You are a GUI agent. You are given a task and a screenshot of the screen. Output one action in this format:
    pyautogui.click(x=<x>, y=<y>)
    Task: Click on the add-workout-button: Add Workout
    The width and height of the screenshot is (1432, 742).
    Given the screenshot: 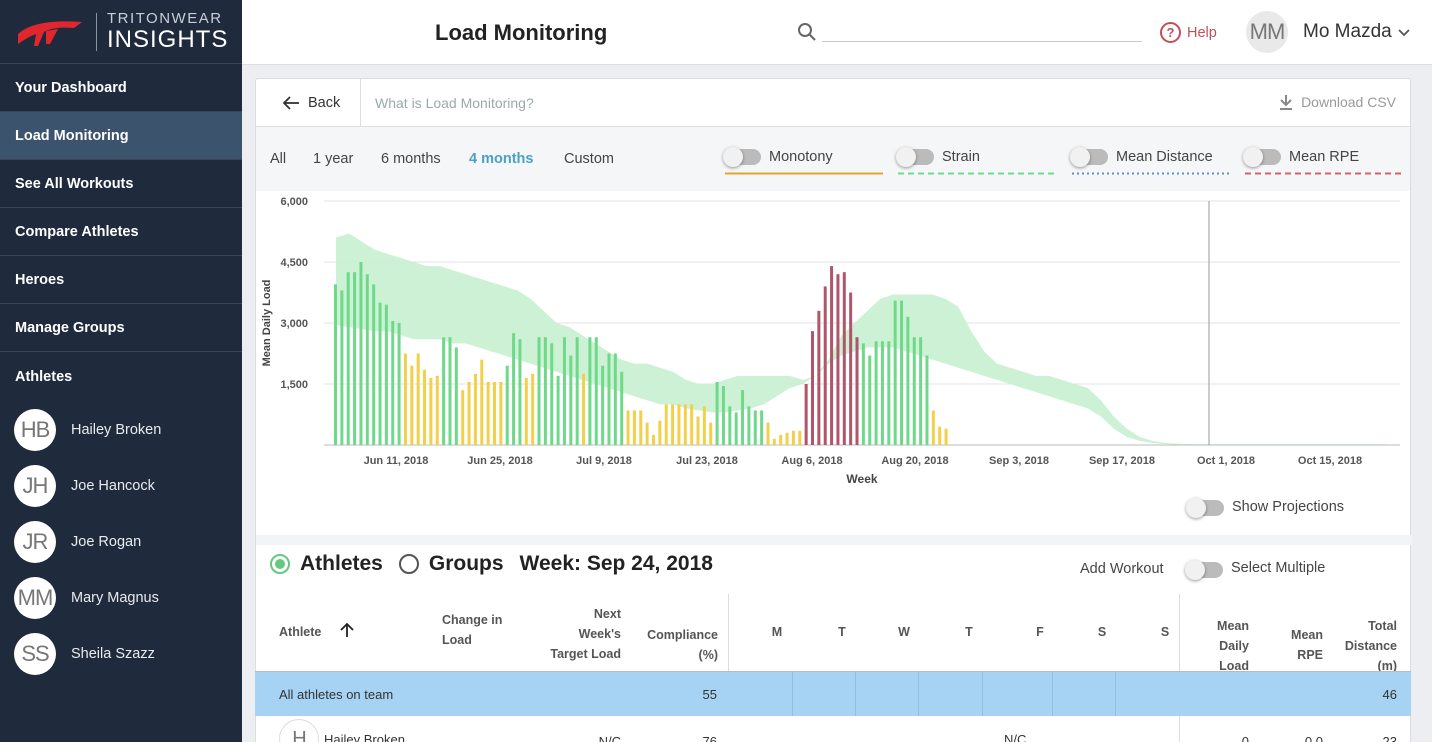 What is the action you would take?
    pyautogui.click(x=1122, y=569)
    